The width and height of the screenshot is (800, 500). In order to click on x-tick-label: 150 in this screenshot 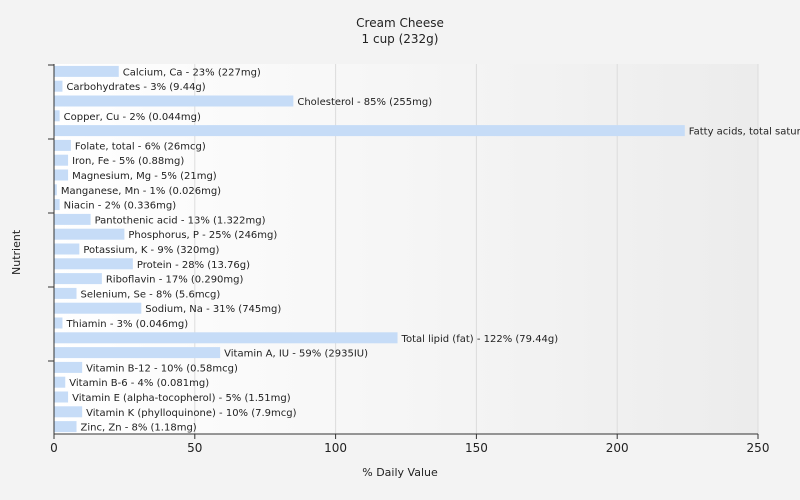, I will do `click(476, 448)`.